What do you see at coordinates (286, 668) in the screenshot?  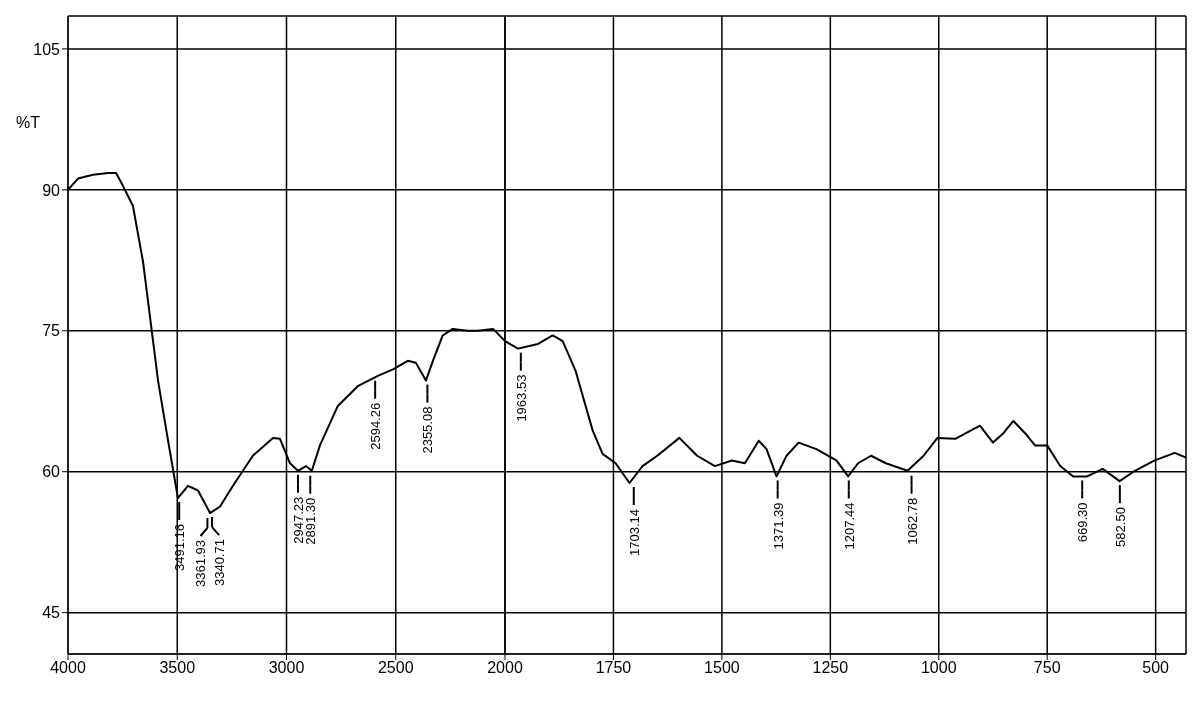 I see `x-tick-label: 3000` at bounding box center [286, 668].